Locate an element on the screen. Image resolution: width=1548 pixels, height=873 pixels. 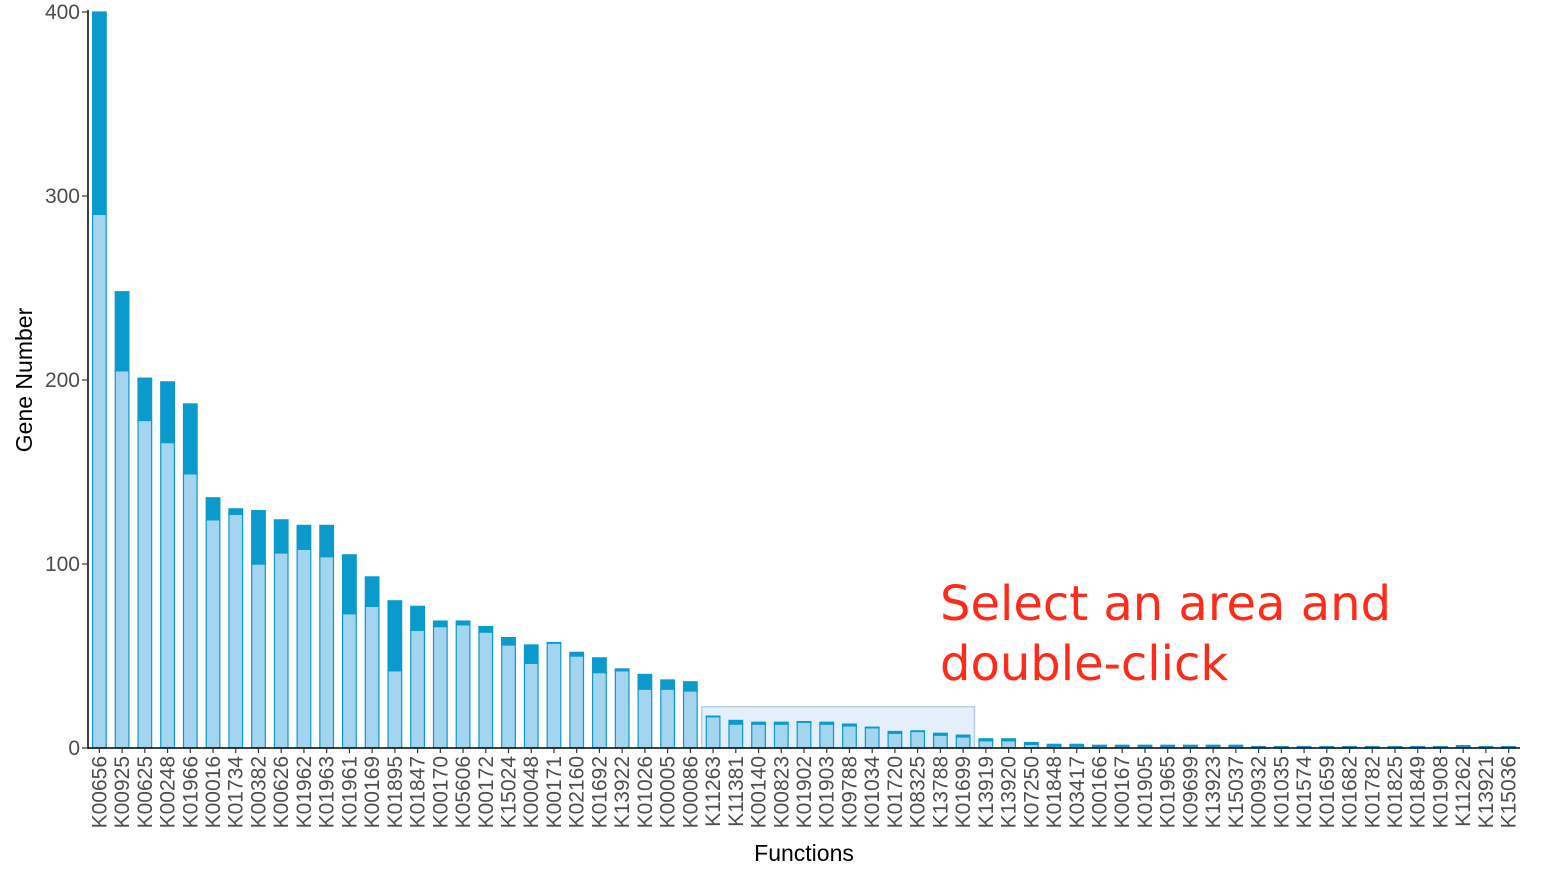
bar-K01962-seg1 is located at coordinates (304, 648).